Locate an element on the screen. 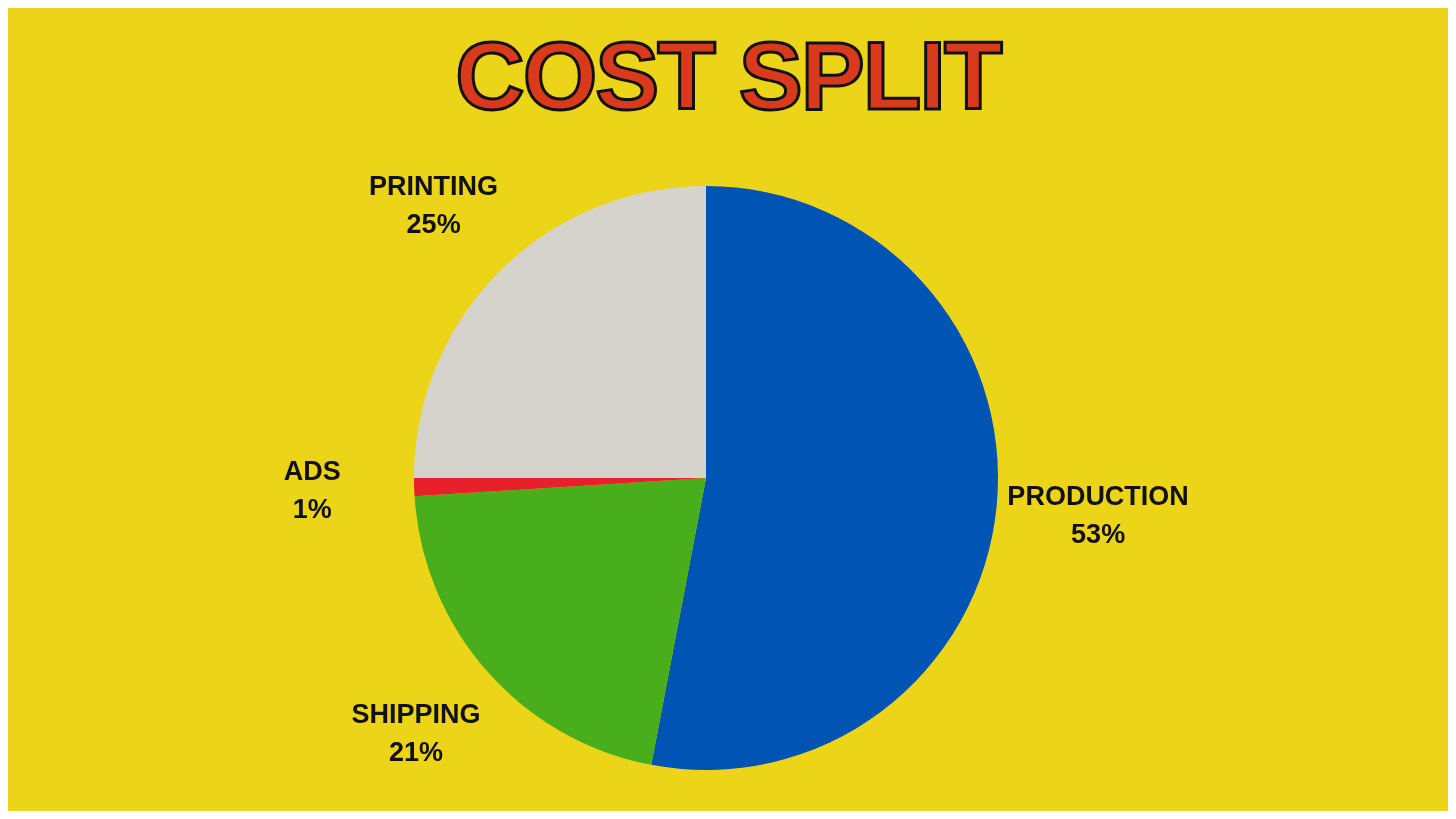 The width and height of the screenshot is (1456, 819). chart-title: COST SPLIT is located at coordinates (728, 76).